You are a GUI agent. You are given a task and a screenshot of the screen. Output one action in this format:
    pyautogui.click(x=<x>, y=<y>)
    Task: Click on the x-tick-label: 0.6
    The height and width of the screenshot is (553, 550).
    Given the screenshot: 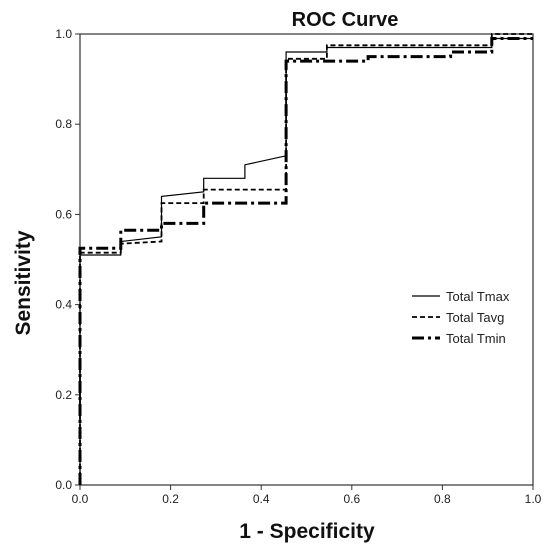 What is the action you would take?
    pyautogui.click(x=351, y=499)
    